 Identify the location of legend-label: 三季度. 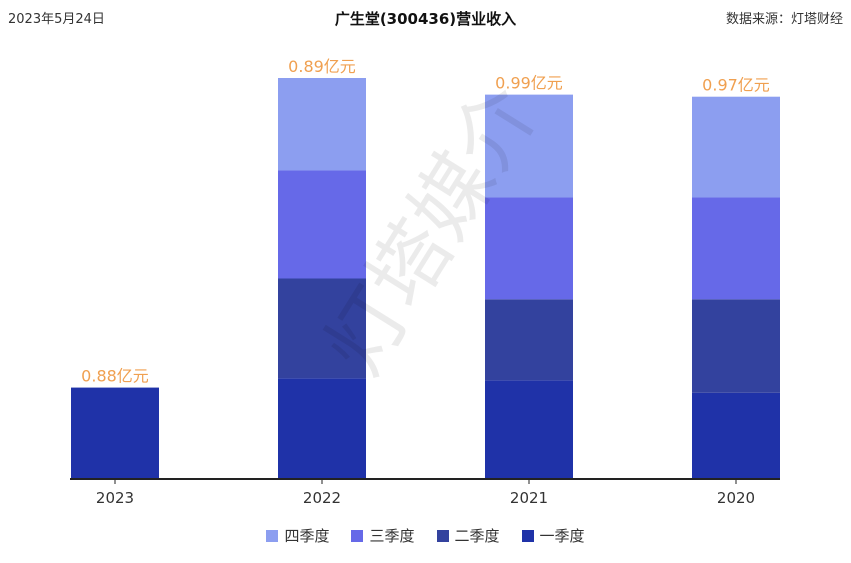
(392, 536).